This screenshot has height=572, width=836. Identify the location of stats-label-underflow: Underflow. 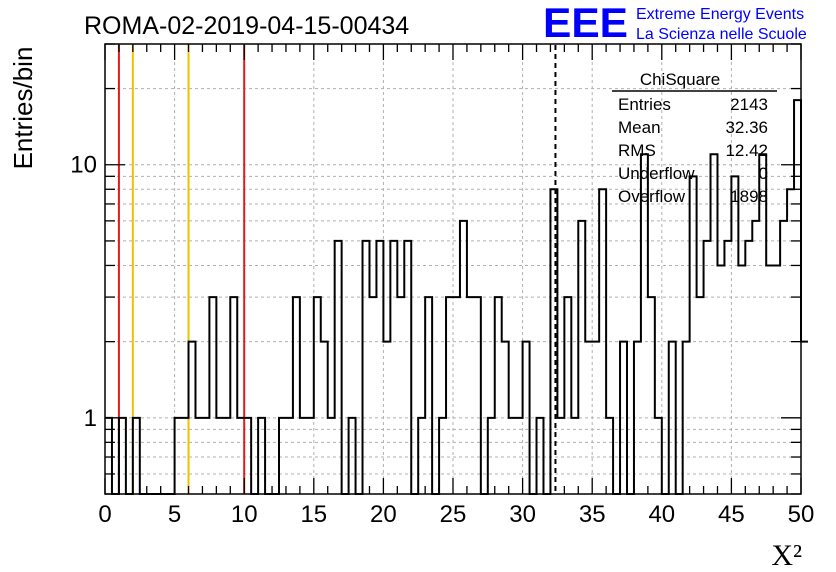
(656, 173).